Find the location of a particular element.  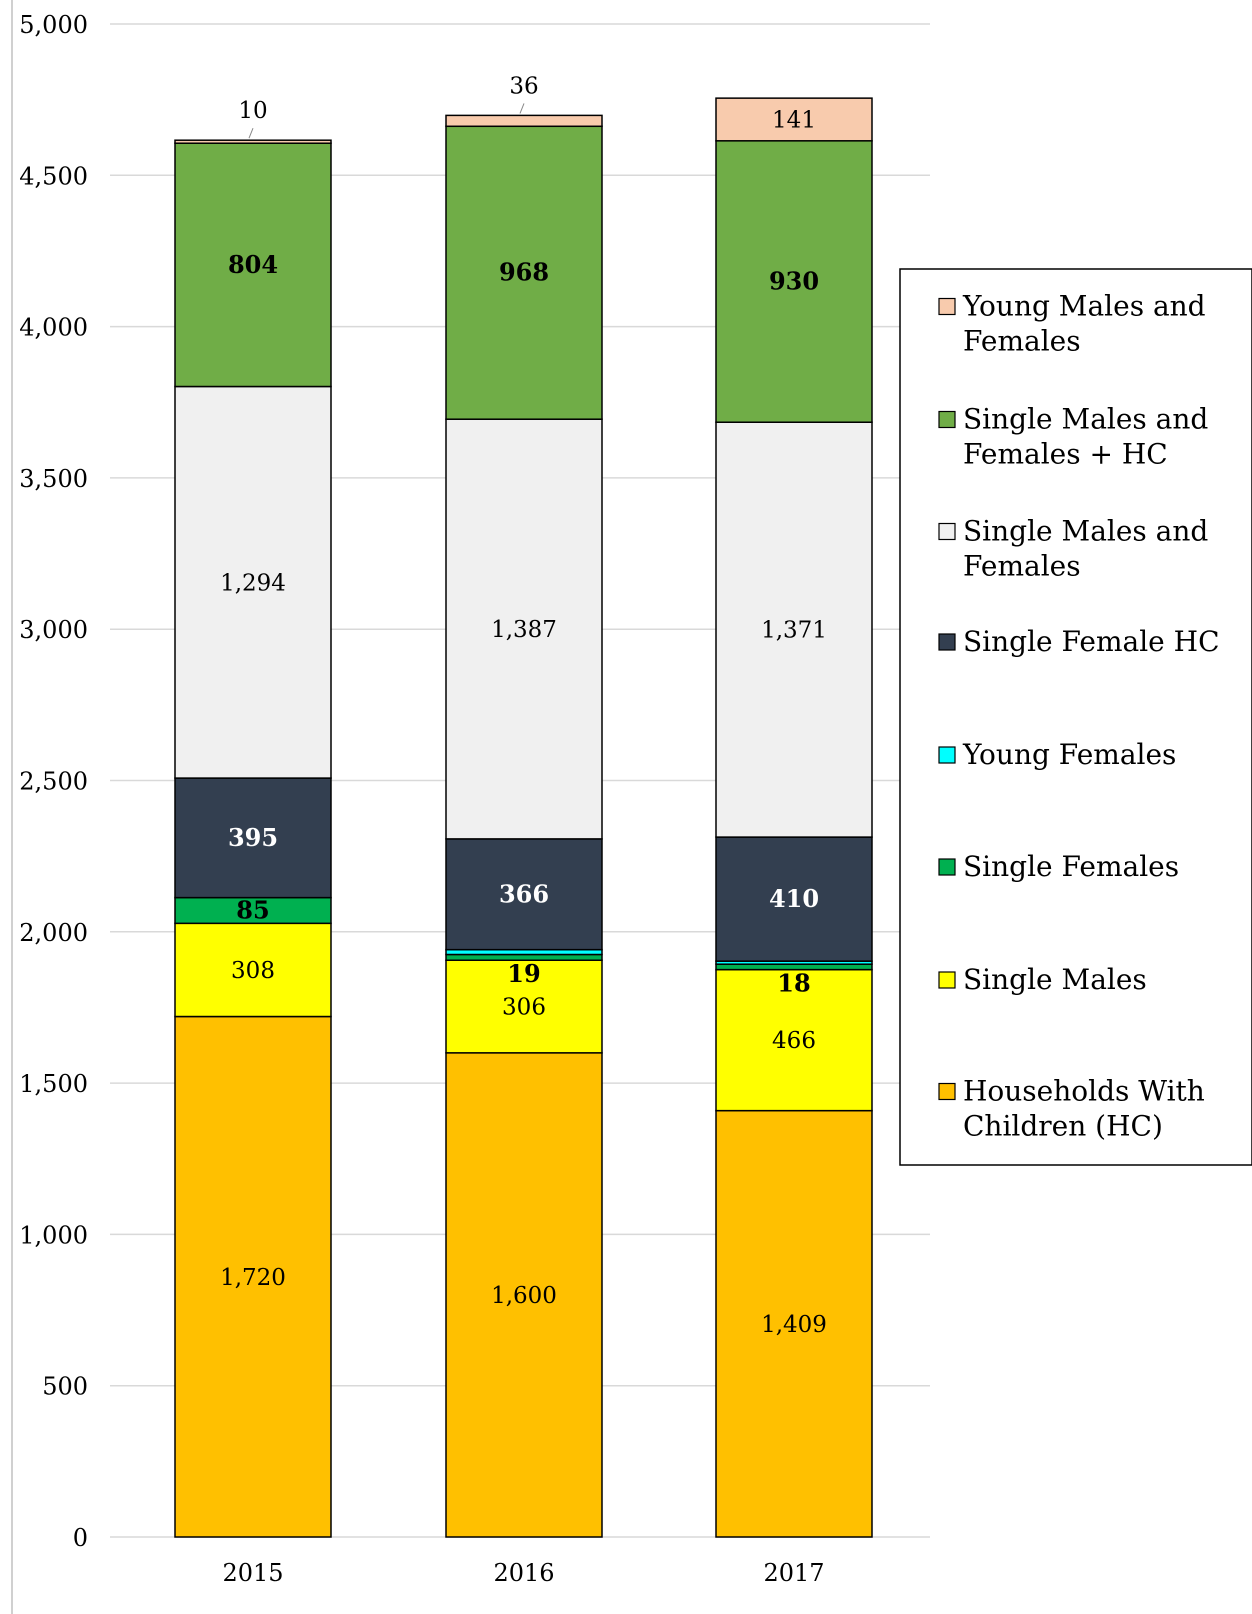

data-label: 804 is located at coordinates (253, 264).